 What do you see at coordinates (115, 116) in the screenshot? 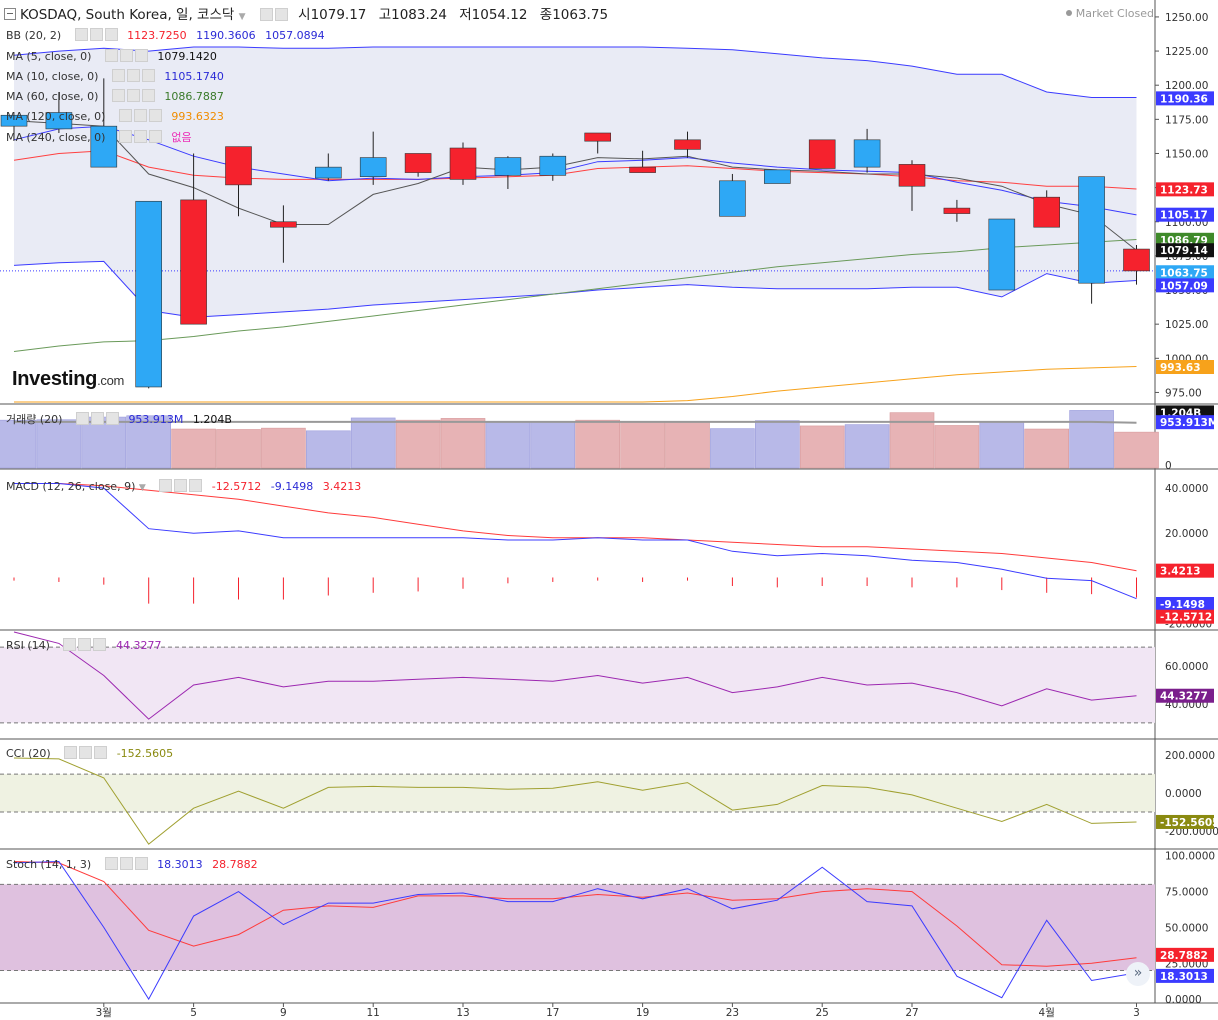
I see `legend-ma120: MA (120, close, 0) 993.6323` at bounding box center [115, 116].